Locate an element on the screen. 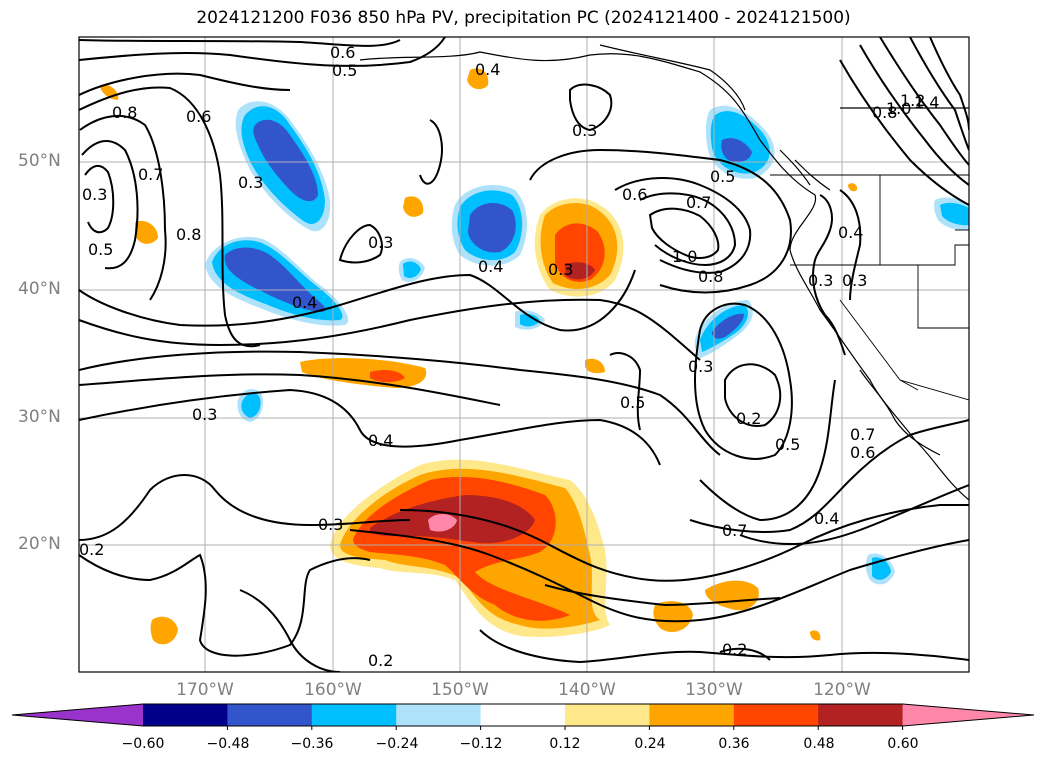 Image resolution: width=1047 pixels, height=765 pixels. colorbar-tick-label: −0.48 is located at coordinates (228, 744).